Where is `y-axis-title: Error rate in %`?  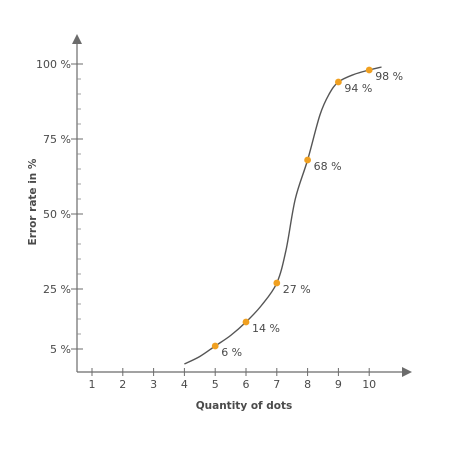
y-axis-title: Error rate in % is located at coordinates (33, 201).